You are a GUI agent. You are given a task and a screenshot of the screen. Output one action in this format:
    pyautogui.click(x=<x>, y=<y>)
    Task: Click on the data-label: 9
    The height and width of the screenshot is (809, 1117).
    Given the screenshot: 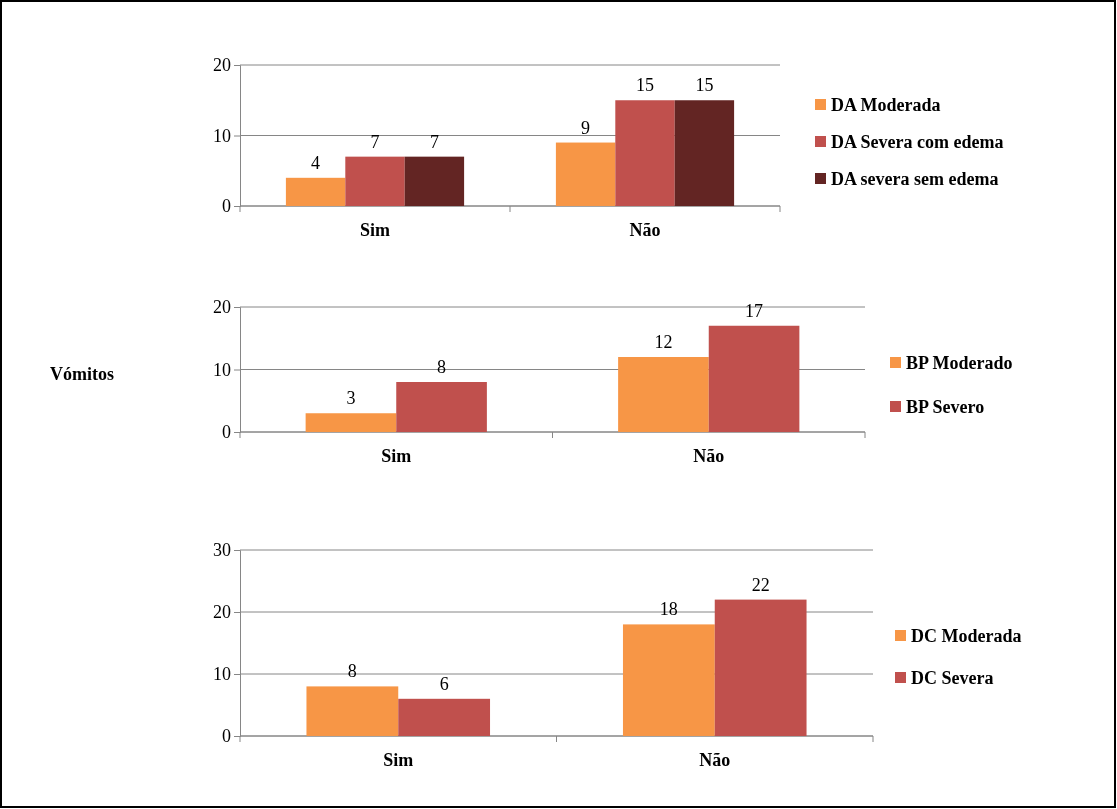 What is the action you would take?
    pyautogui.click(x=586, y=127)
    